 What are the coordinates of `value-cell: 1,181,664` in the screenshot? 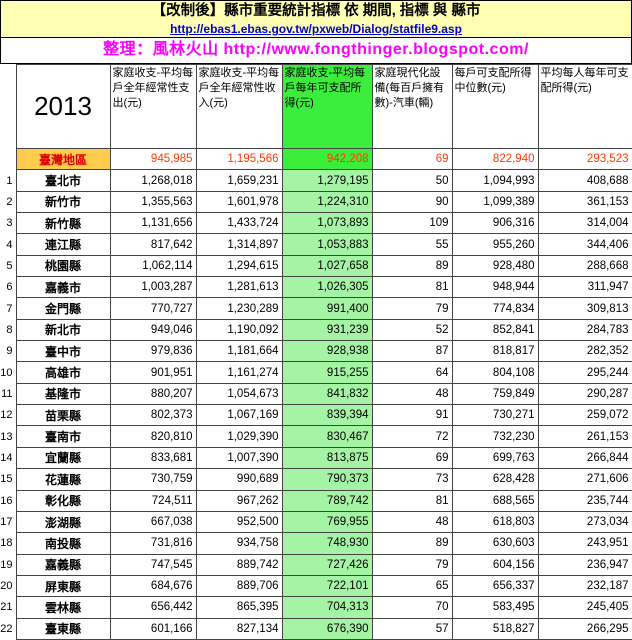 It's located at (239, 351).